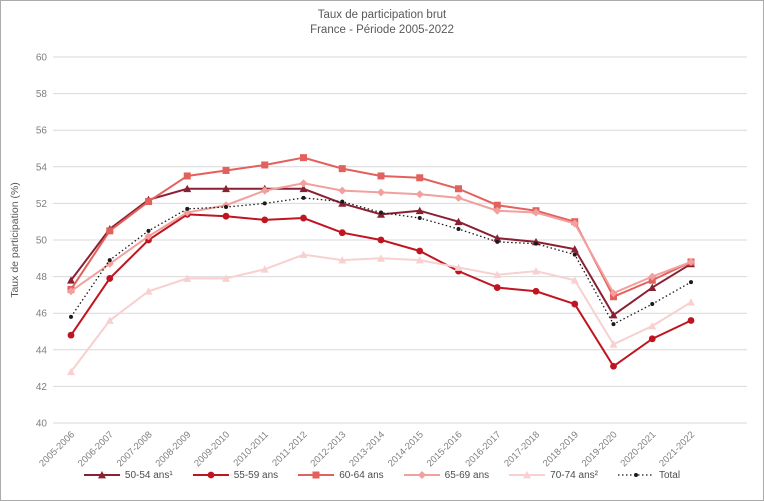 The width and height of the screenshot is (764, 501). I want to click on legend-marker-dot-icon, so click(635, 475).